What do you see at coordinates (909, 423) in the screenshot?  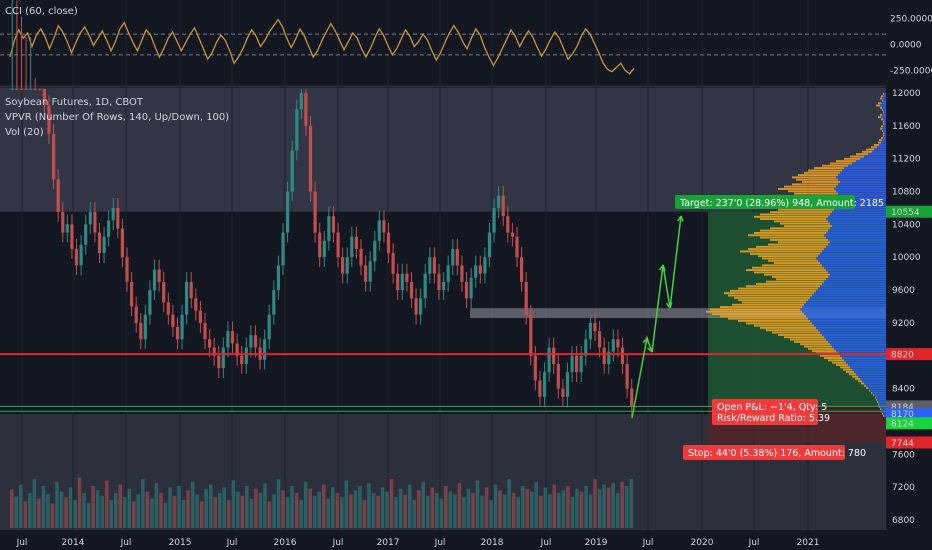 I see `green-price-mark-box` at bounding box center [909, 423].